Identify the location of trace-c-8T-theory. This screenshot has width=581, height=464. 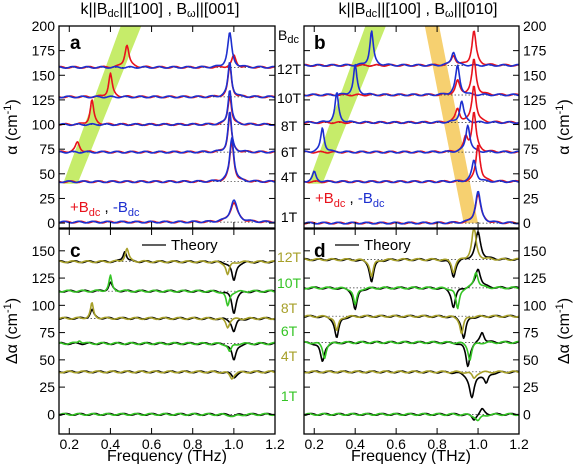
(167, 320).